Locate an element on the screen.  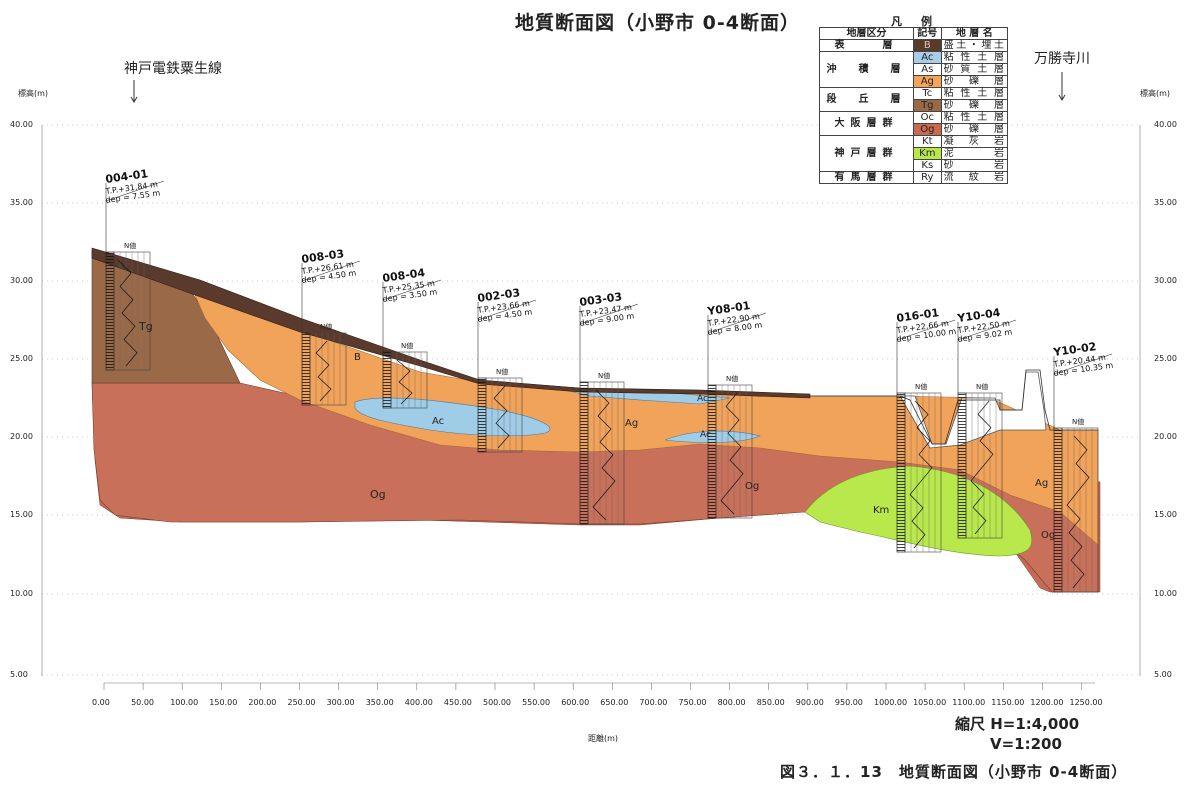
y-tick-left: 40.00 is located at coordinates (21, 124).